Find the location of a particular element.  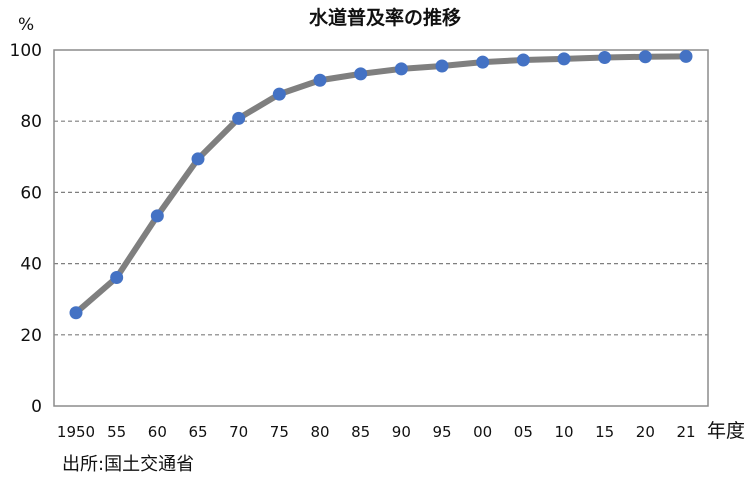

x-tick-label: 21 is located at coordinates (685, 432).